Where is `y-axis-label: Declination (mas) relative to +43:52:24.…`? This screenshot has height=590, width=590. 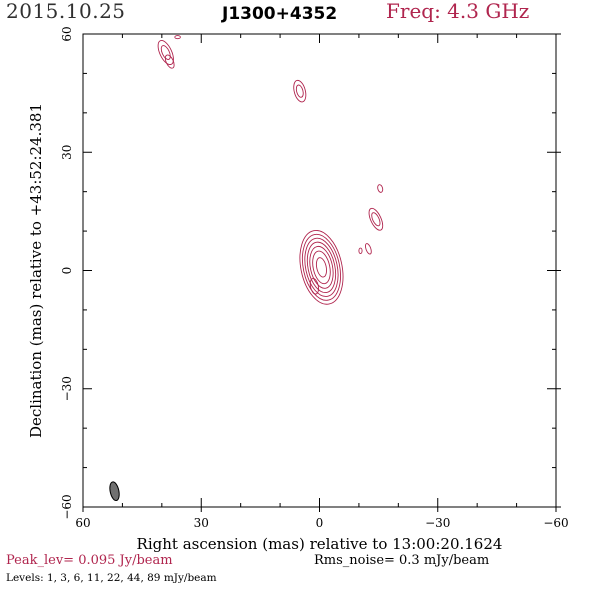 y-axis-label: Declination (mas) relative to +43:52:24.… is located at coordinates (36, 270).